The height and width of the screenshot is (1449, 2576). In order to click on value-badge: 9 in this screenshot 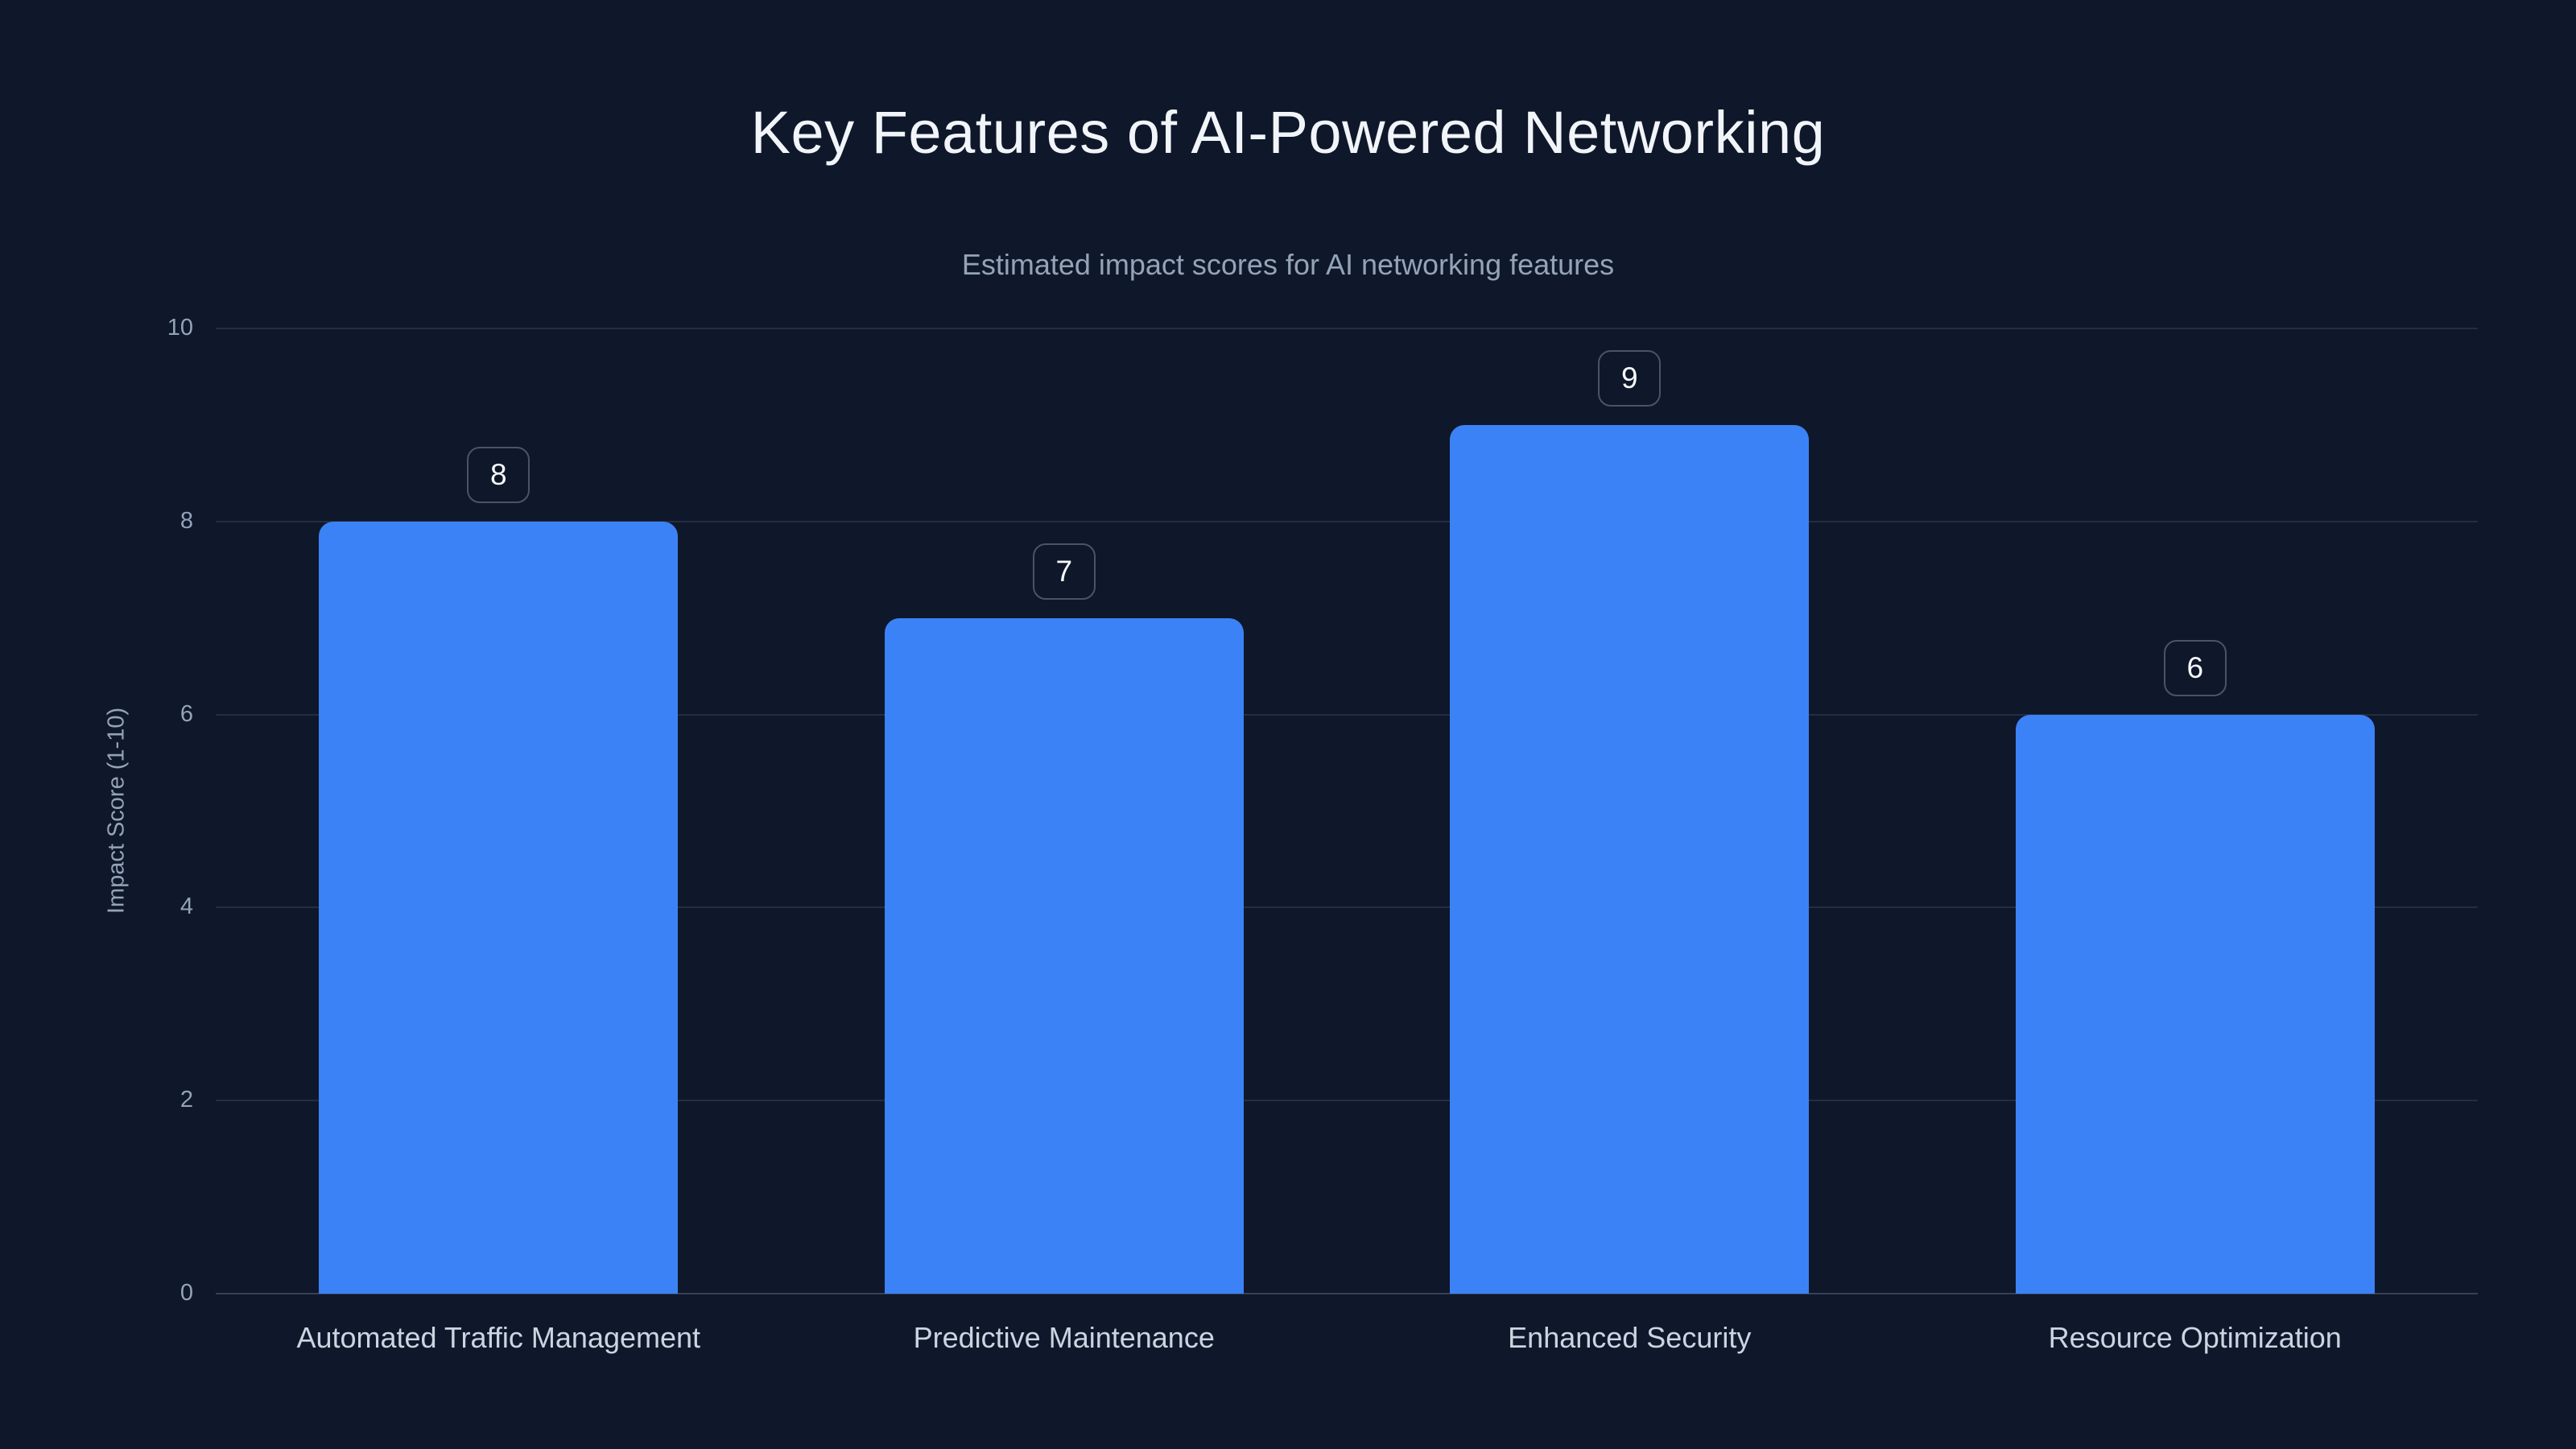, I will do `click(1630, 378)`.